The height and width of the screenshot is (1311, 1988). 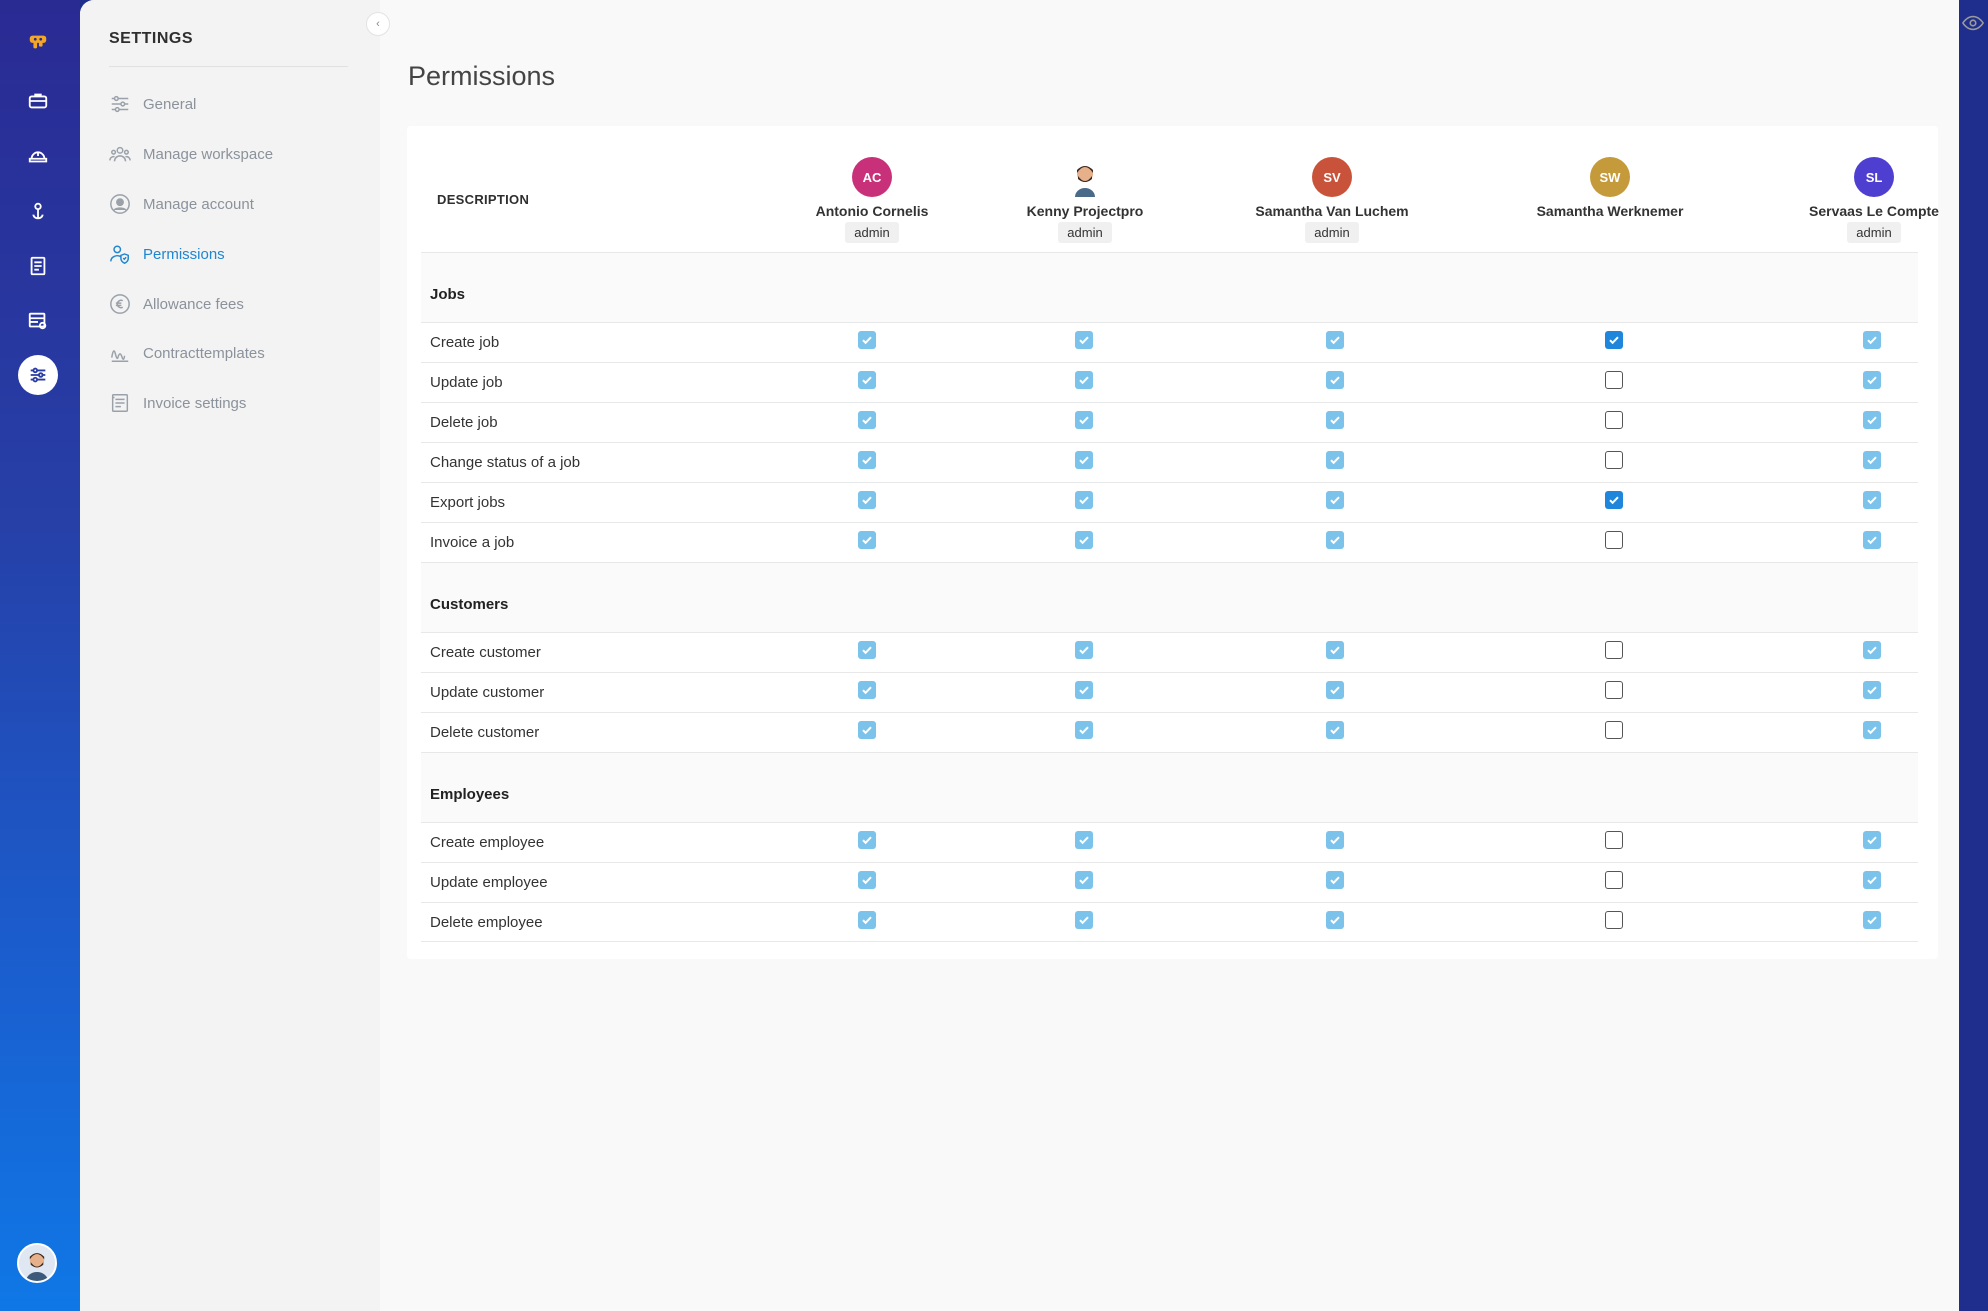 I want to click on menu-item-manage-account: Manage account, so click(x=181, y=204).